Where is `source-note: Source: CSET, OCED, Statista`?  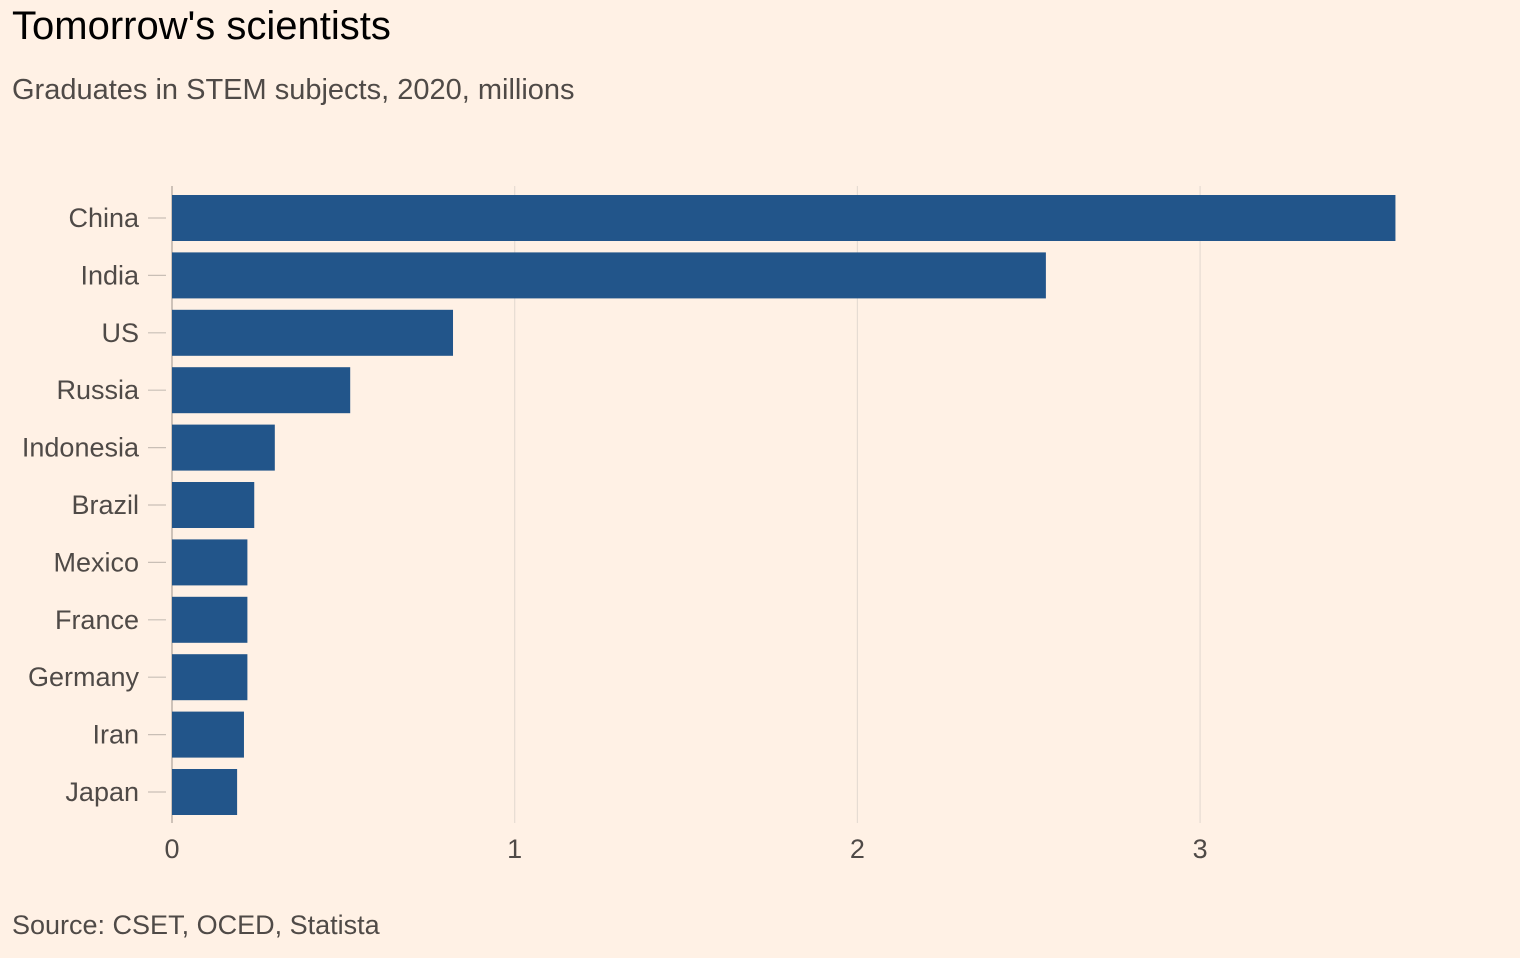 source-note: Source: CSET, OCED, Statista is located at coordinates (196, 925).